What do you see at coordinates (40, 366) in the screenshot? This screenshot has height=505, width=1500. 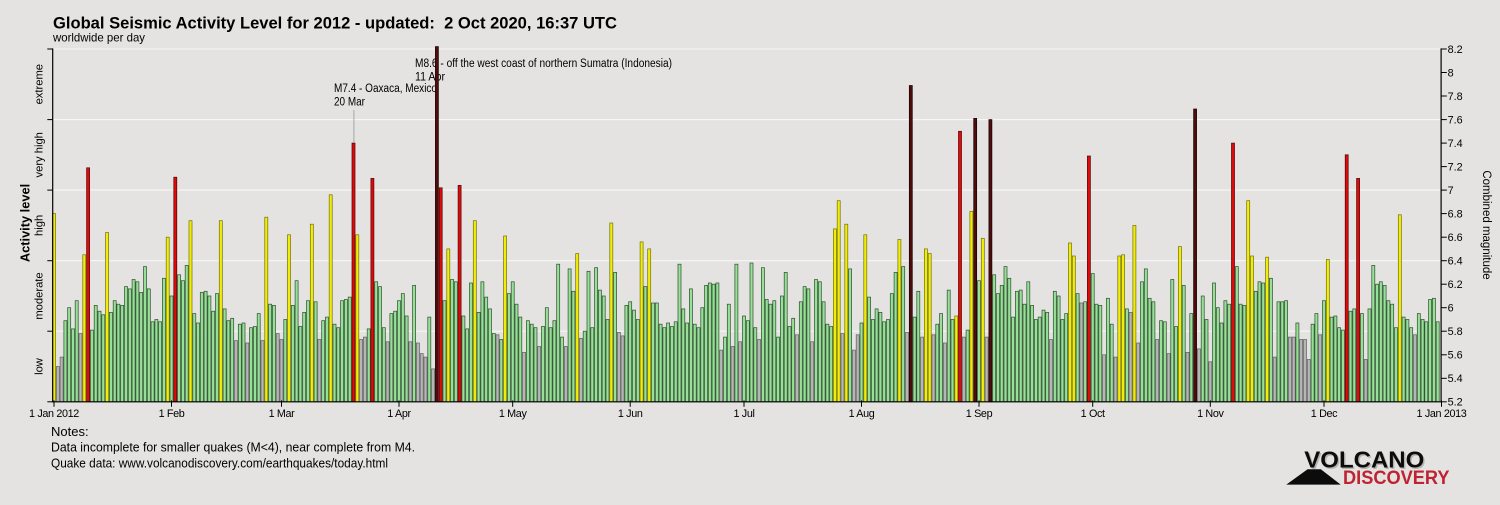 I see `svg-text: low` at bounding box center [40, 366].